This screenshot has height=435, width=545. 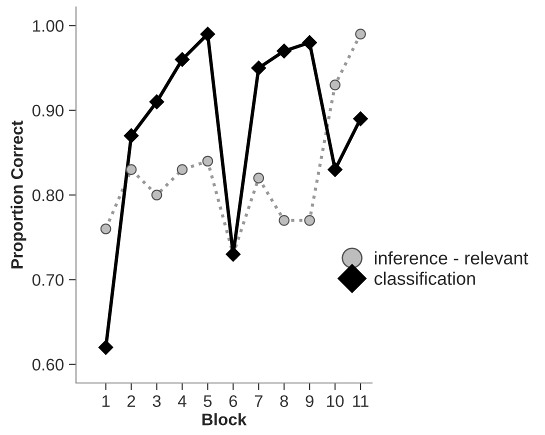 I want to click on x-axis-title: Block, so click(x=224, y=419).